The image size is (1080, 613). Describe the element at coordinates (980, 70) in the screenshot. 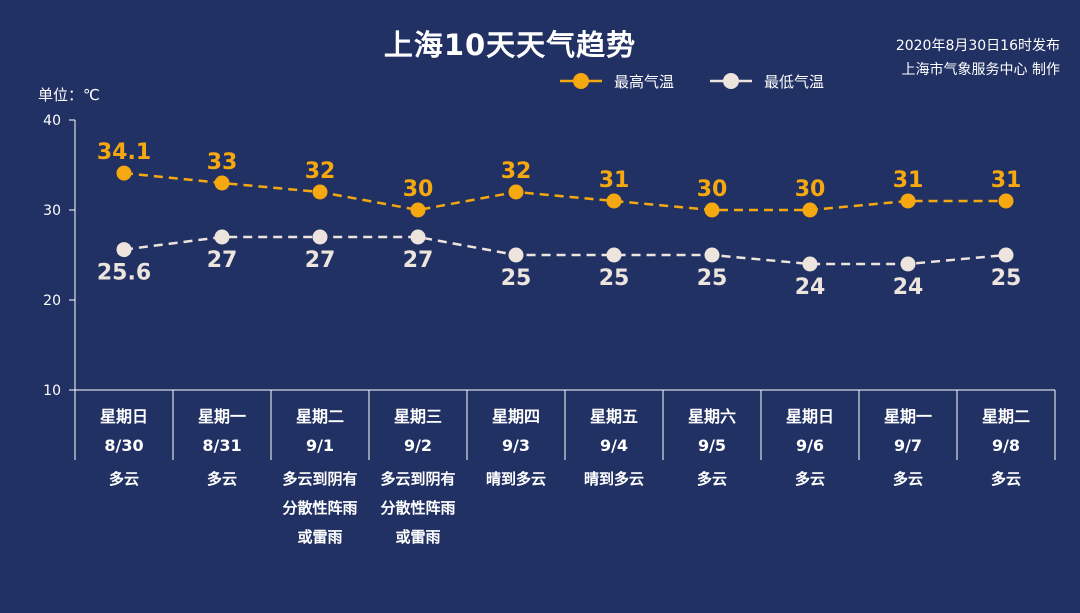

I see `publisher: 上海市气象服务中心 制作` at that location.